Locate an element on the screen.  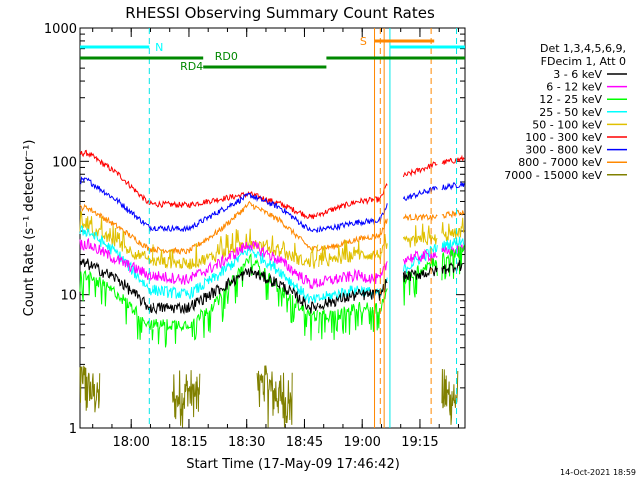
x-tick-label: 18:30 is located at coordinates (246, 442).